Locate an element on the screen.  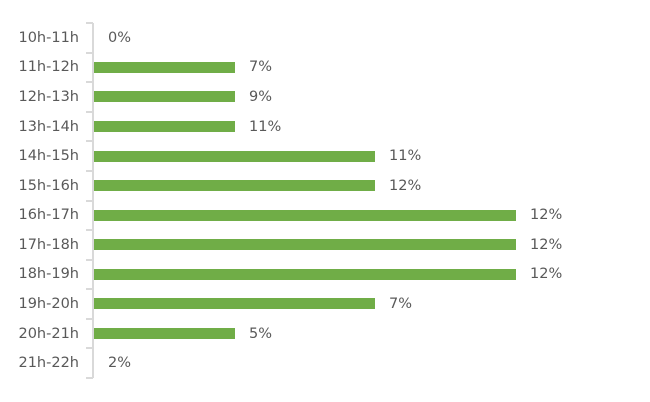
category-label: 18h-19h is located at coordinates (48, 274).